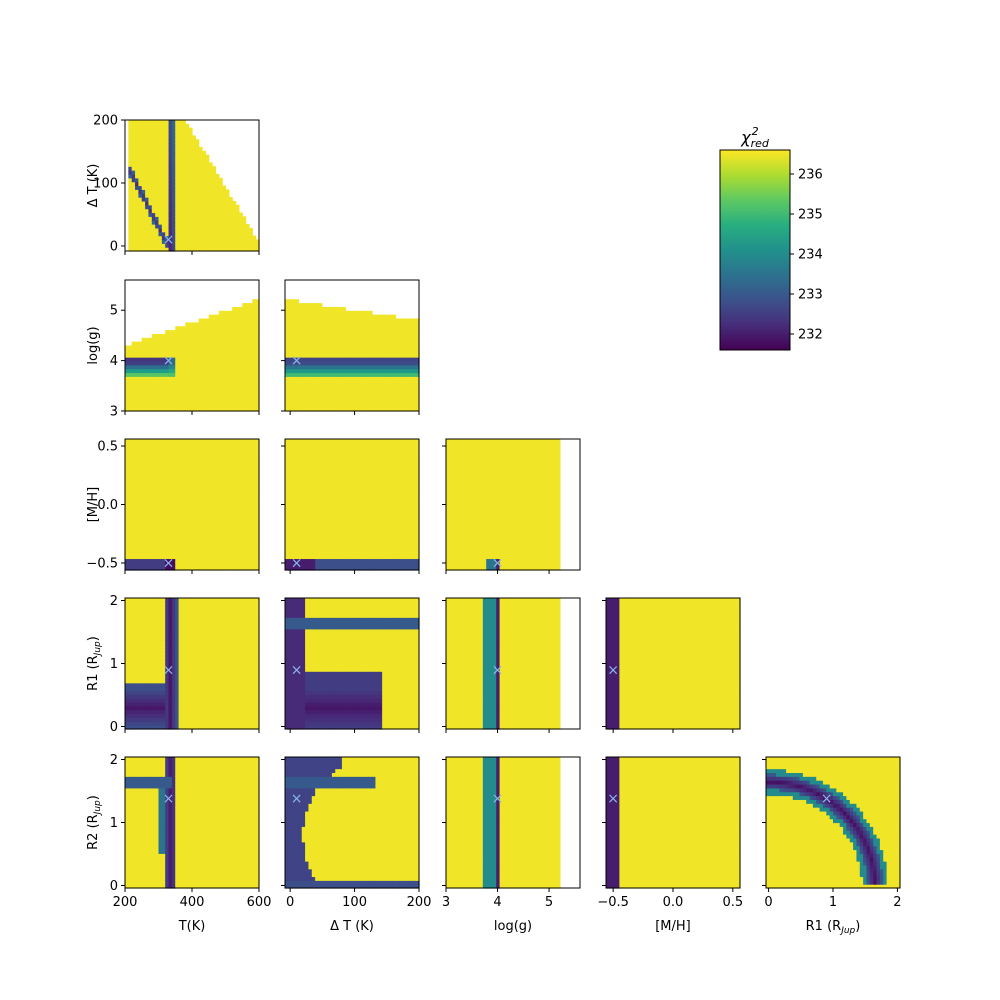 The image size is (1000, 1000). Describe the element at coordinates (105, 183) in the screenshot. I see `y-tick-label: 100` at that location.